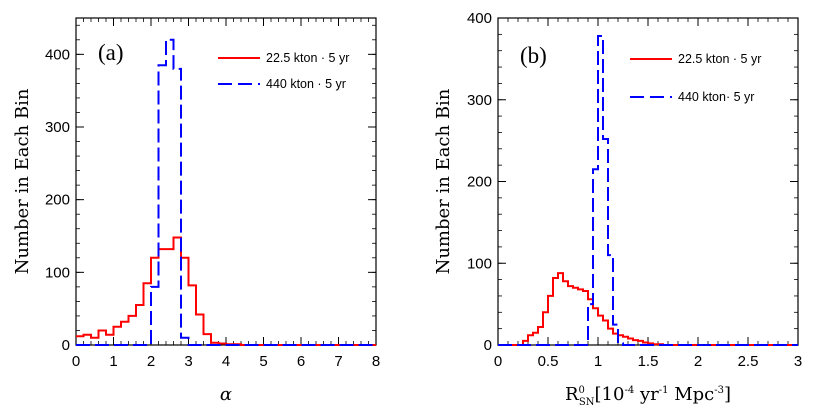 The width and height of the screenshot is (817, 413). What do you see at coordinates (533, 55) in the screenshot?
I see `panel-b-tag: (b)` at bounding box center [533, 55].